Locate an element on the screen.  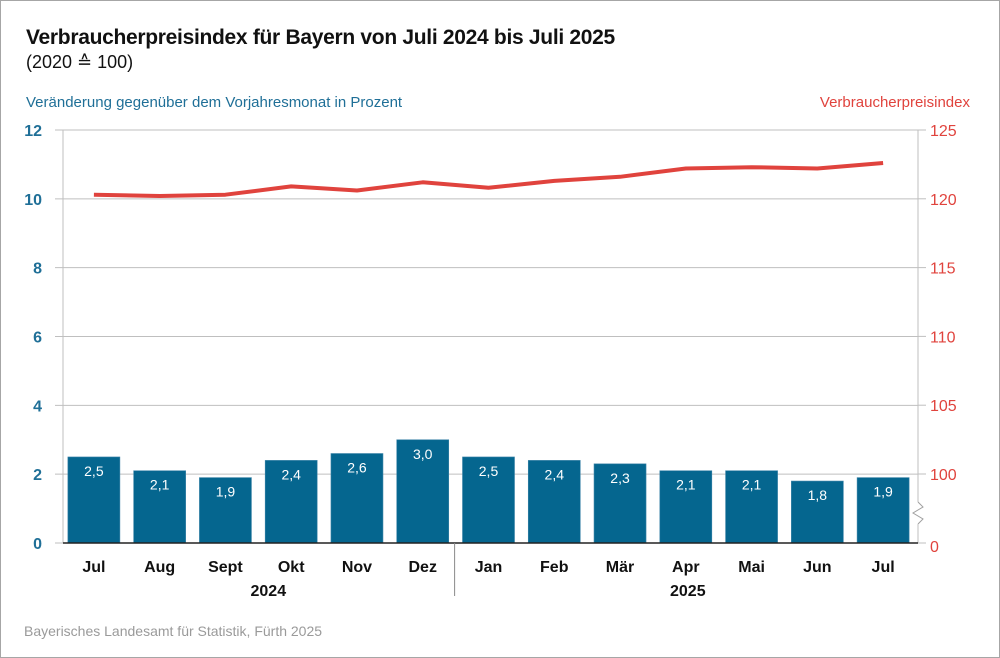
bar-value-label: 2,6 is located at coordinates (357, 468).